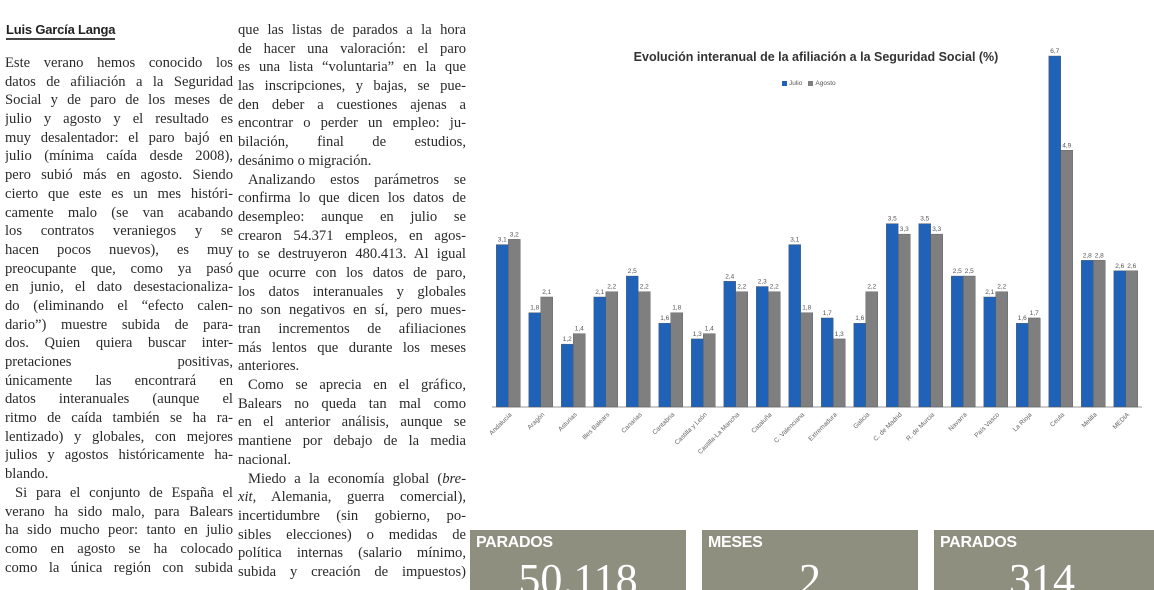  I want to click on text-line: como la única región con subida, so click(119, 567).